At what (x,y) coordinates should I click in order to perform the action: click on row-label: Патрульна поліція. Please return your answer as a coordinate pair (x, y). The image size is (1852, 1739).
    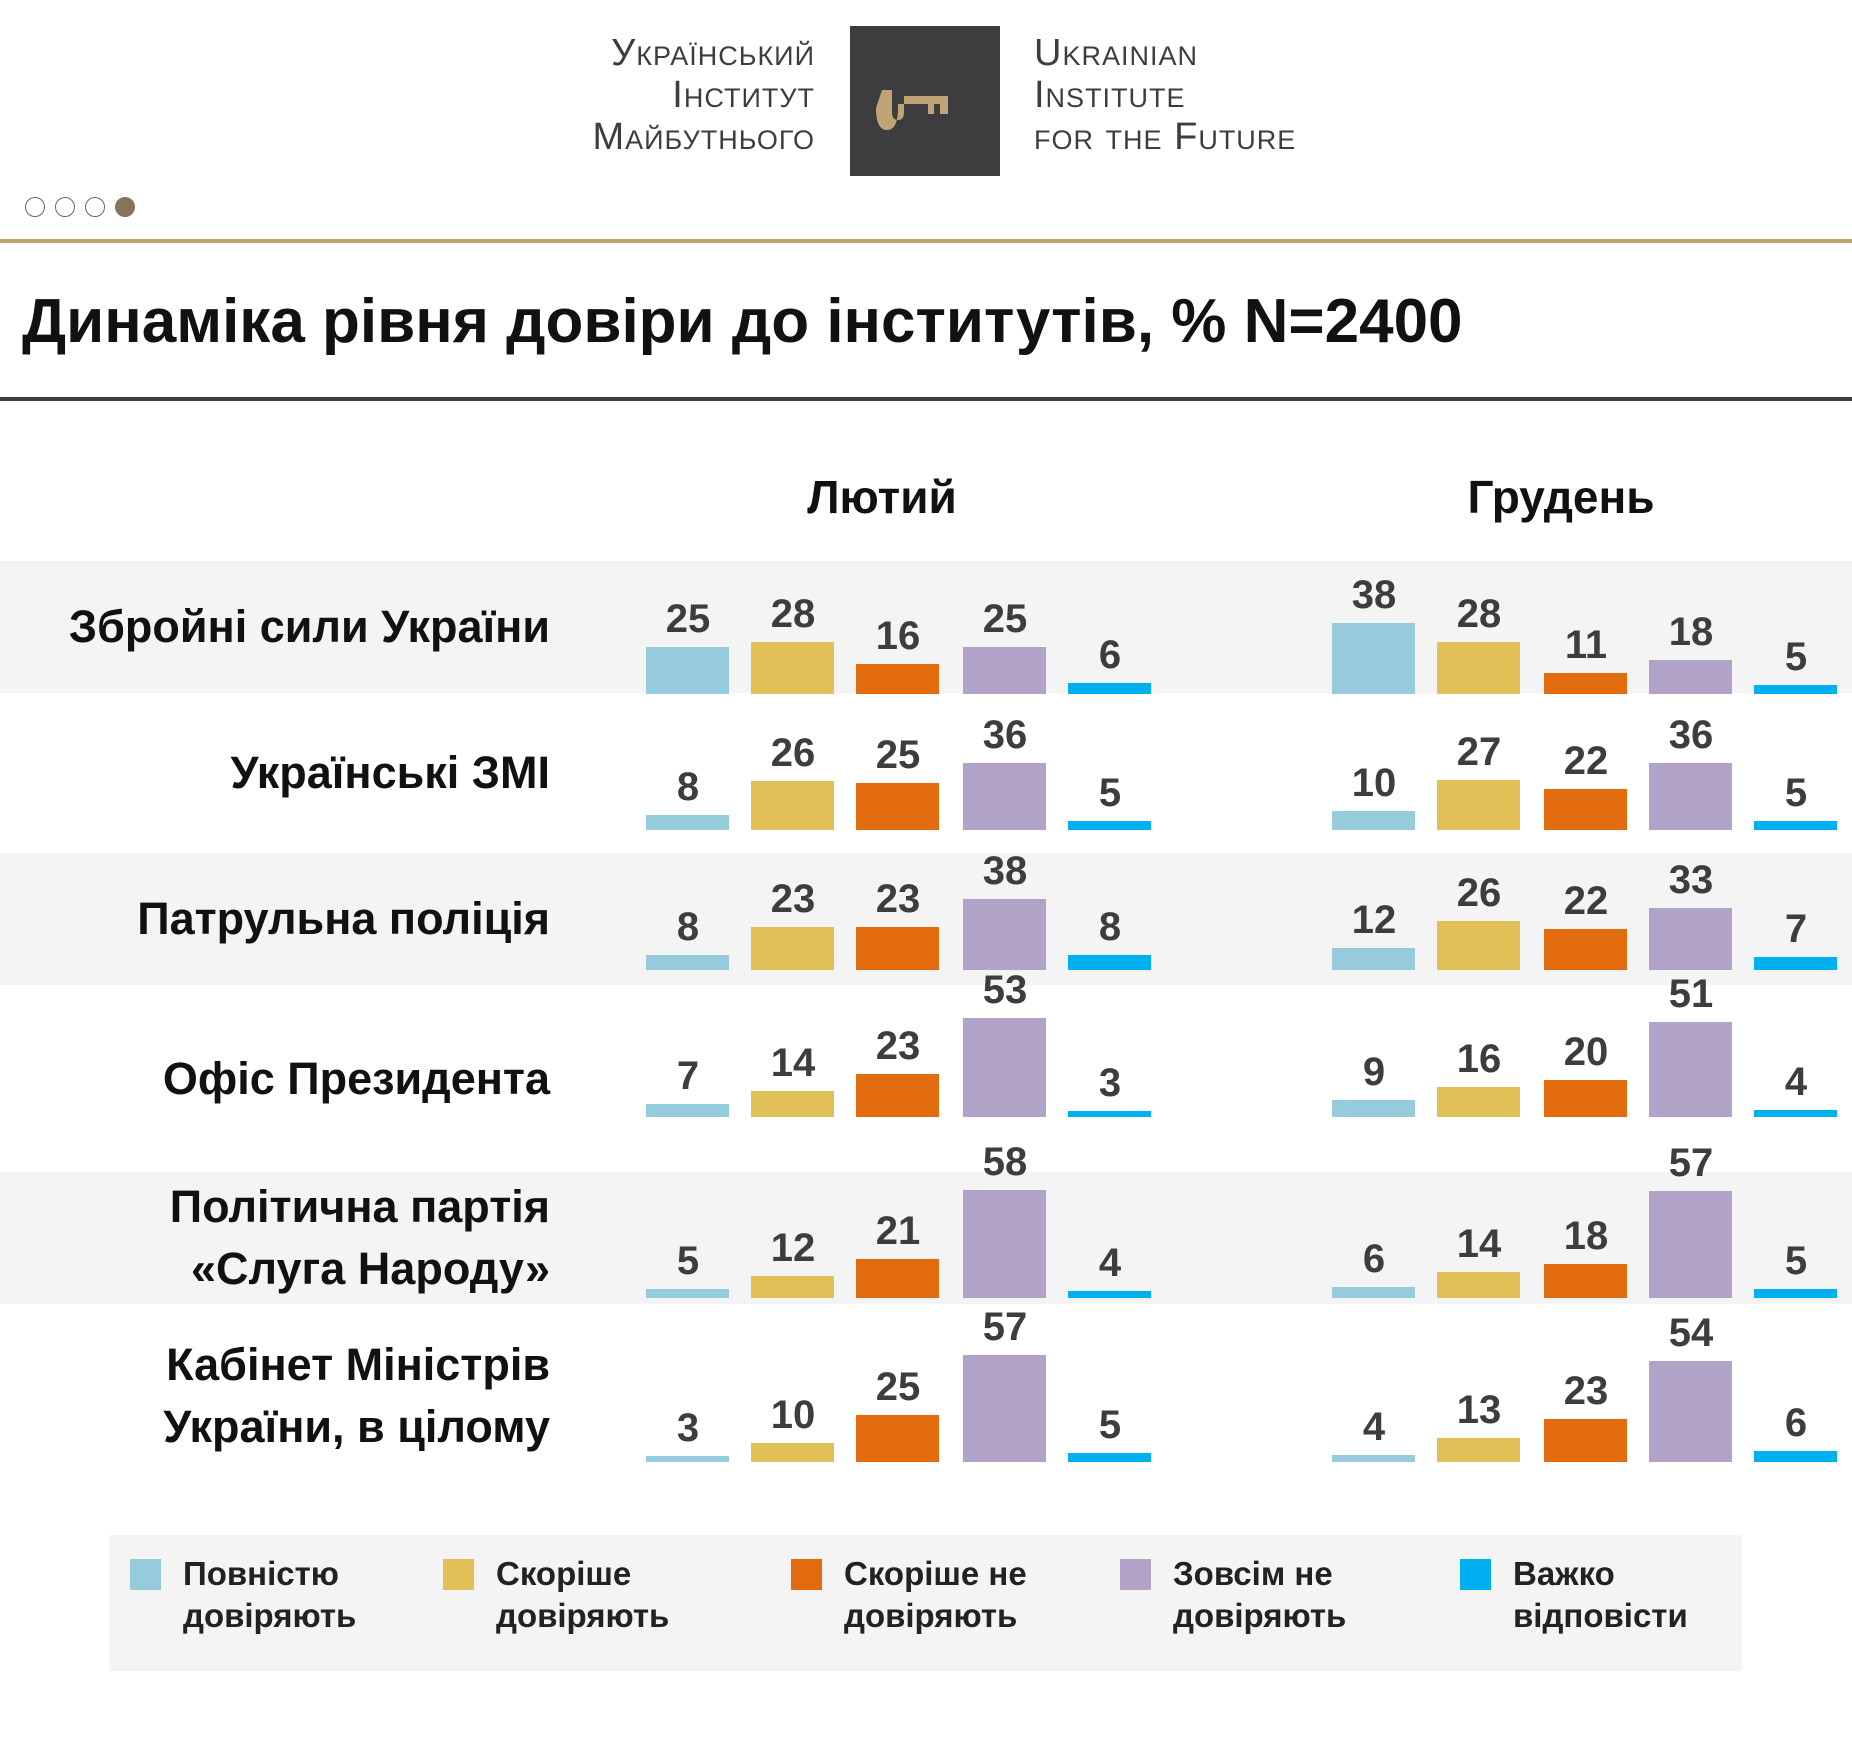
    Looking at the image, I should click on (343, 919).